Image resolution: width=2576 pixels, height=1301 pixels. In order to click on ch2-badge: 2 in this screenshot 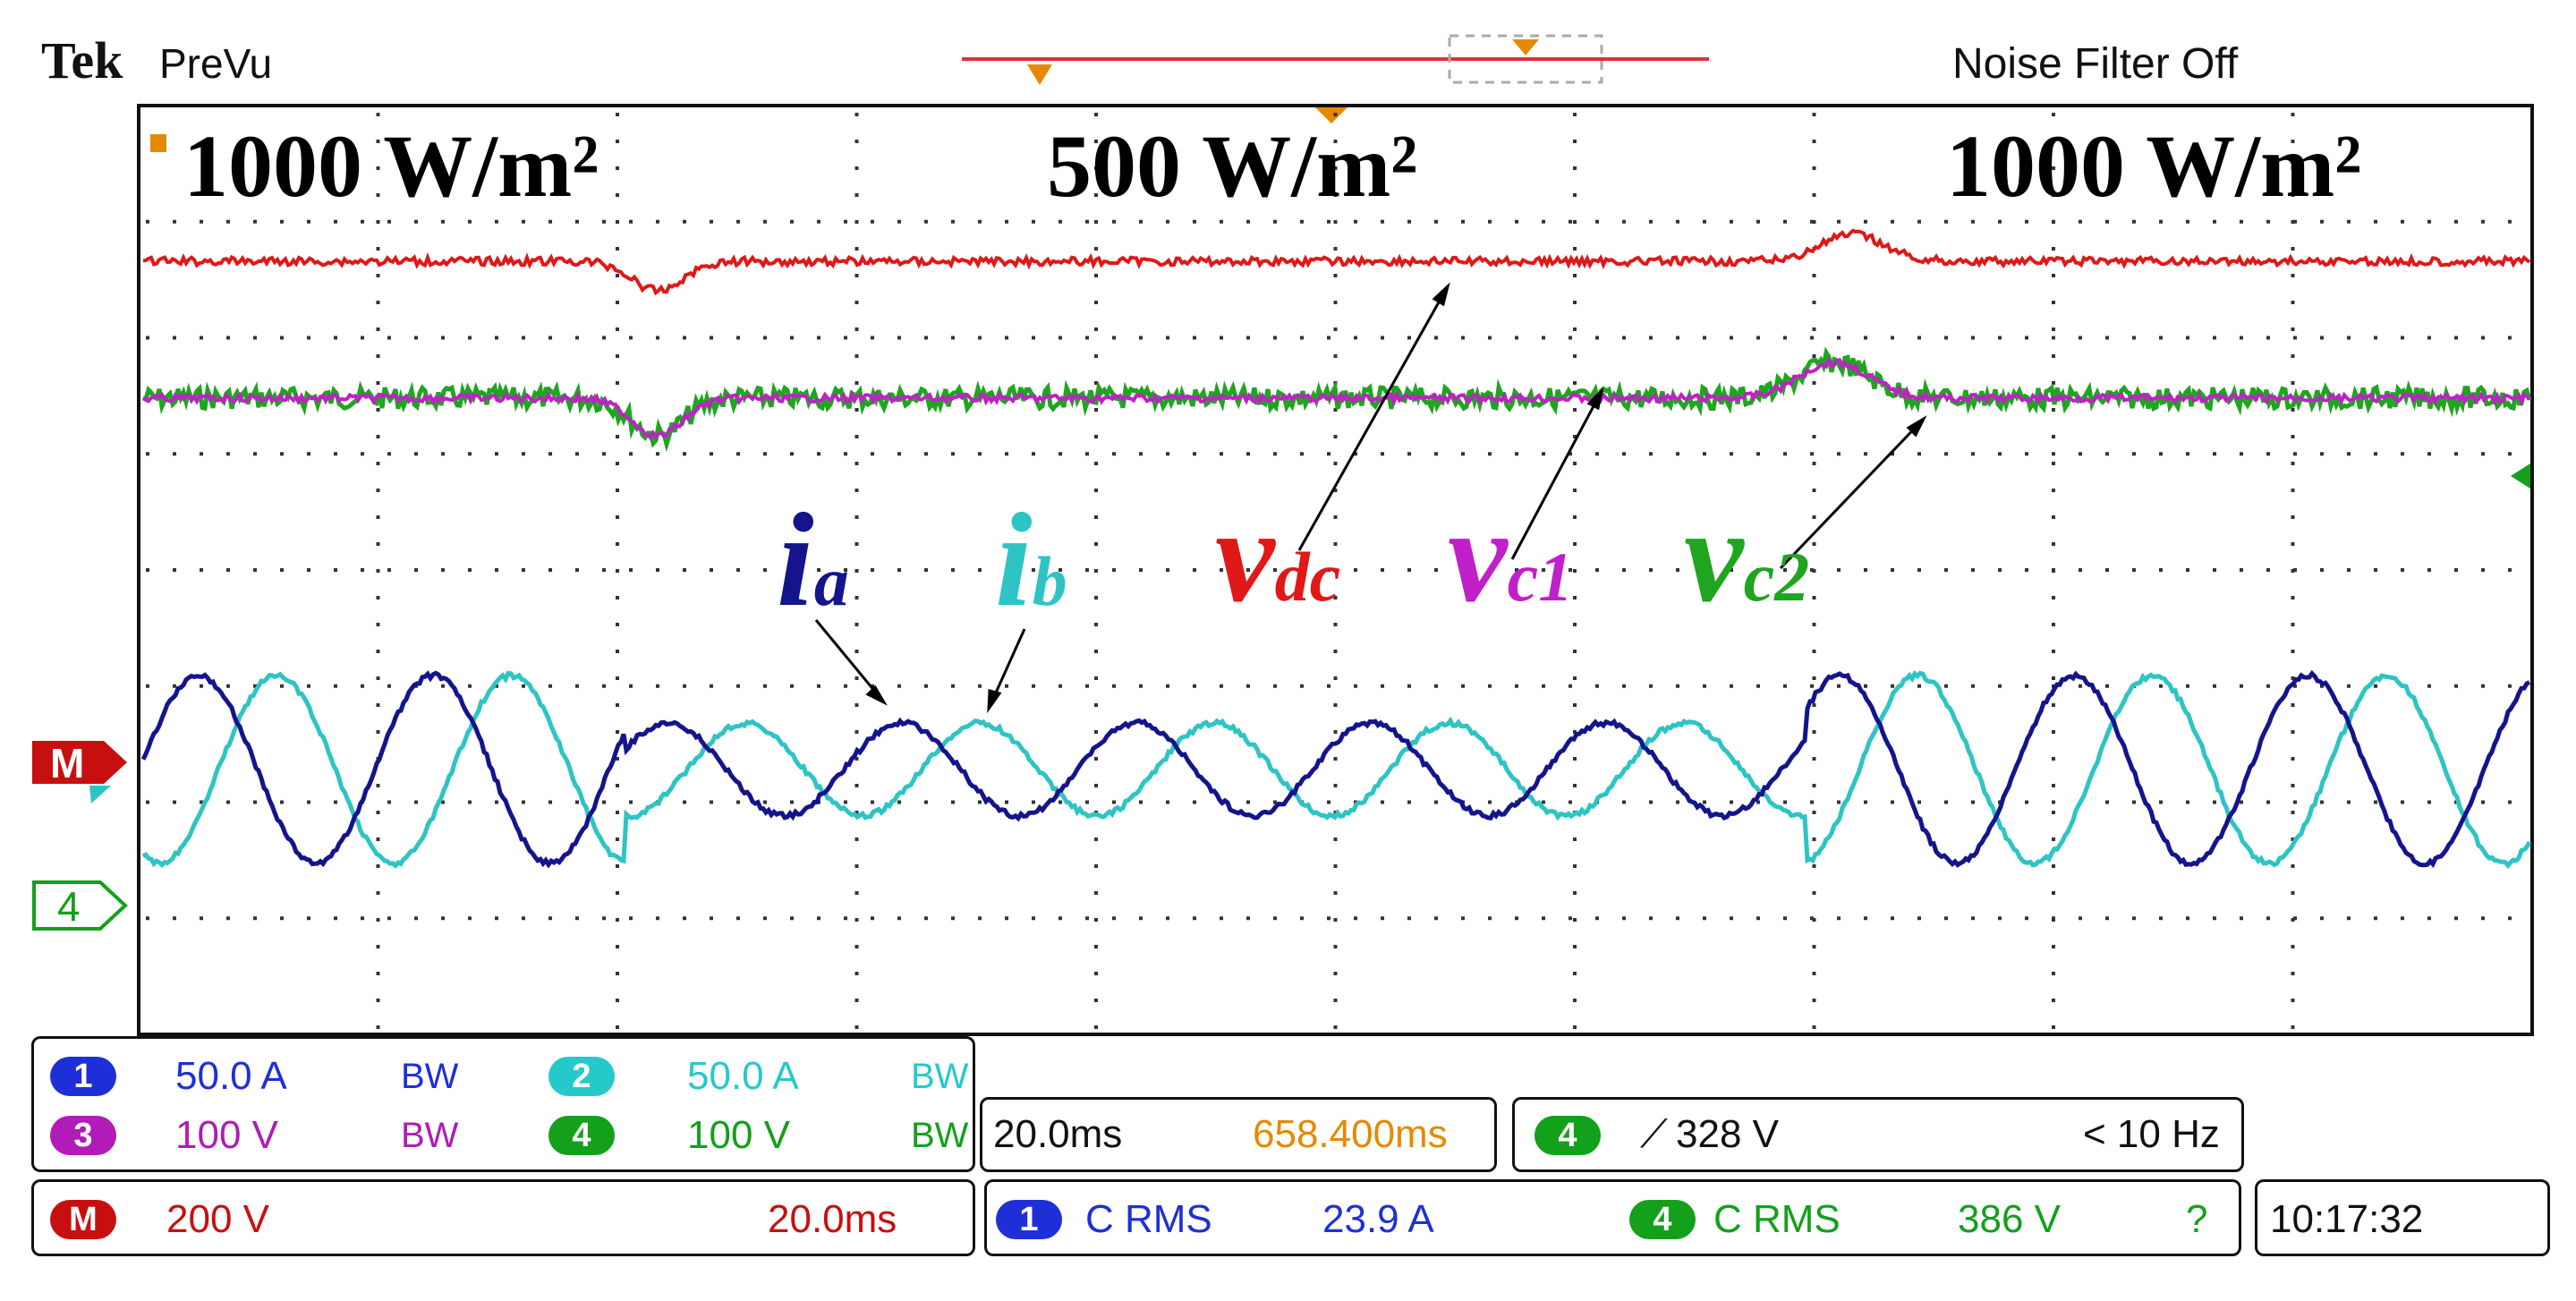, I will do `click(581, 1076)`.